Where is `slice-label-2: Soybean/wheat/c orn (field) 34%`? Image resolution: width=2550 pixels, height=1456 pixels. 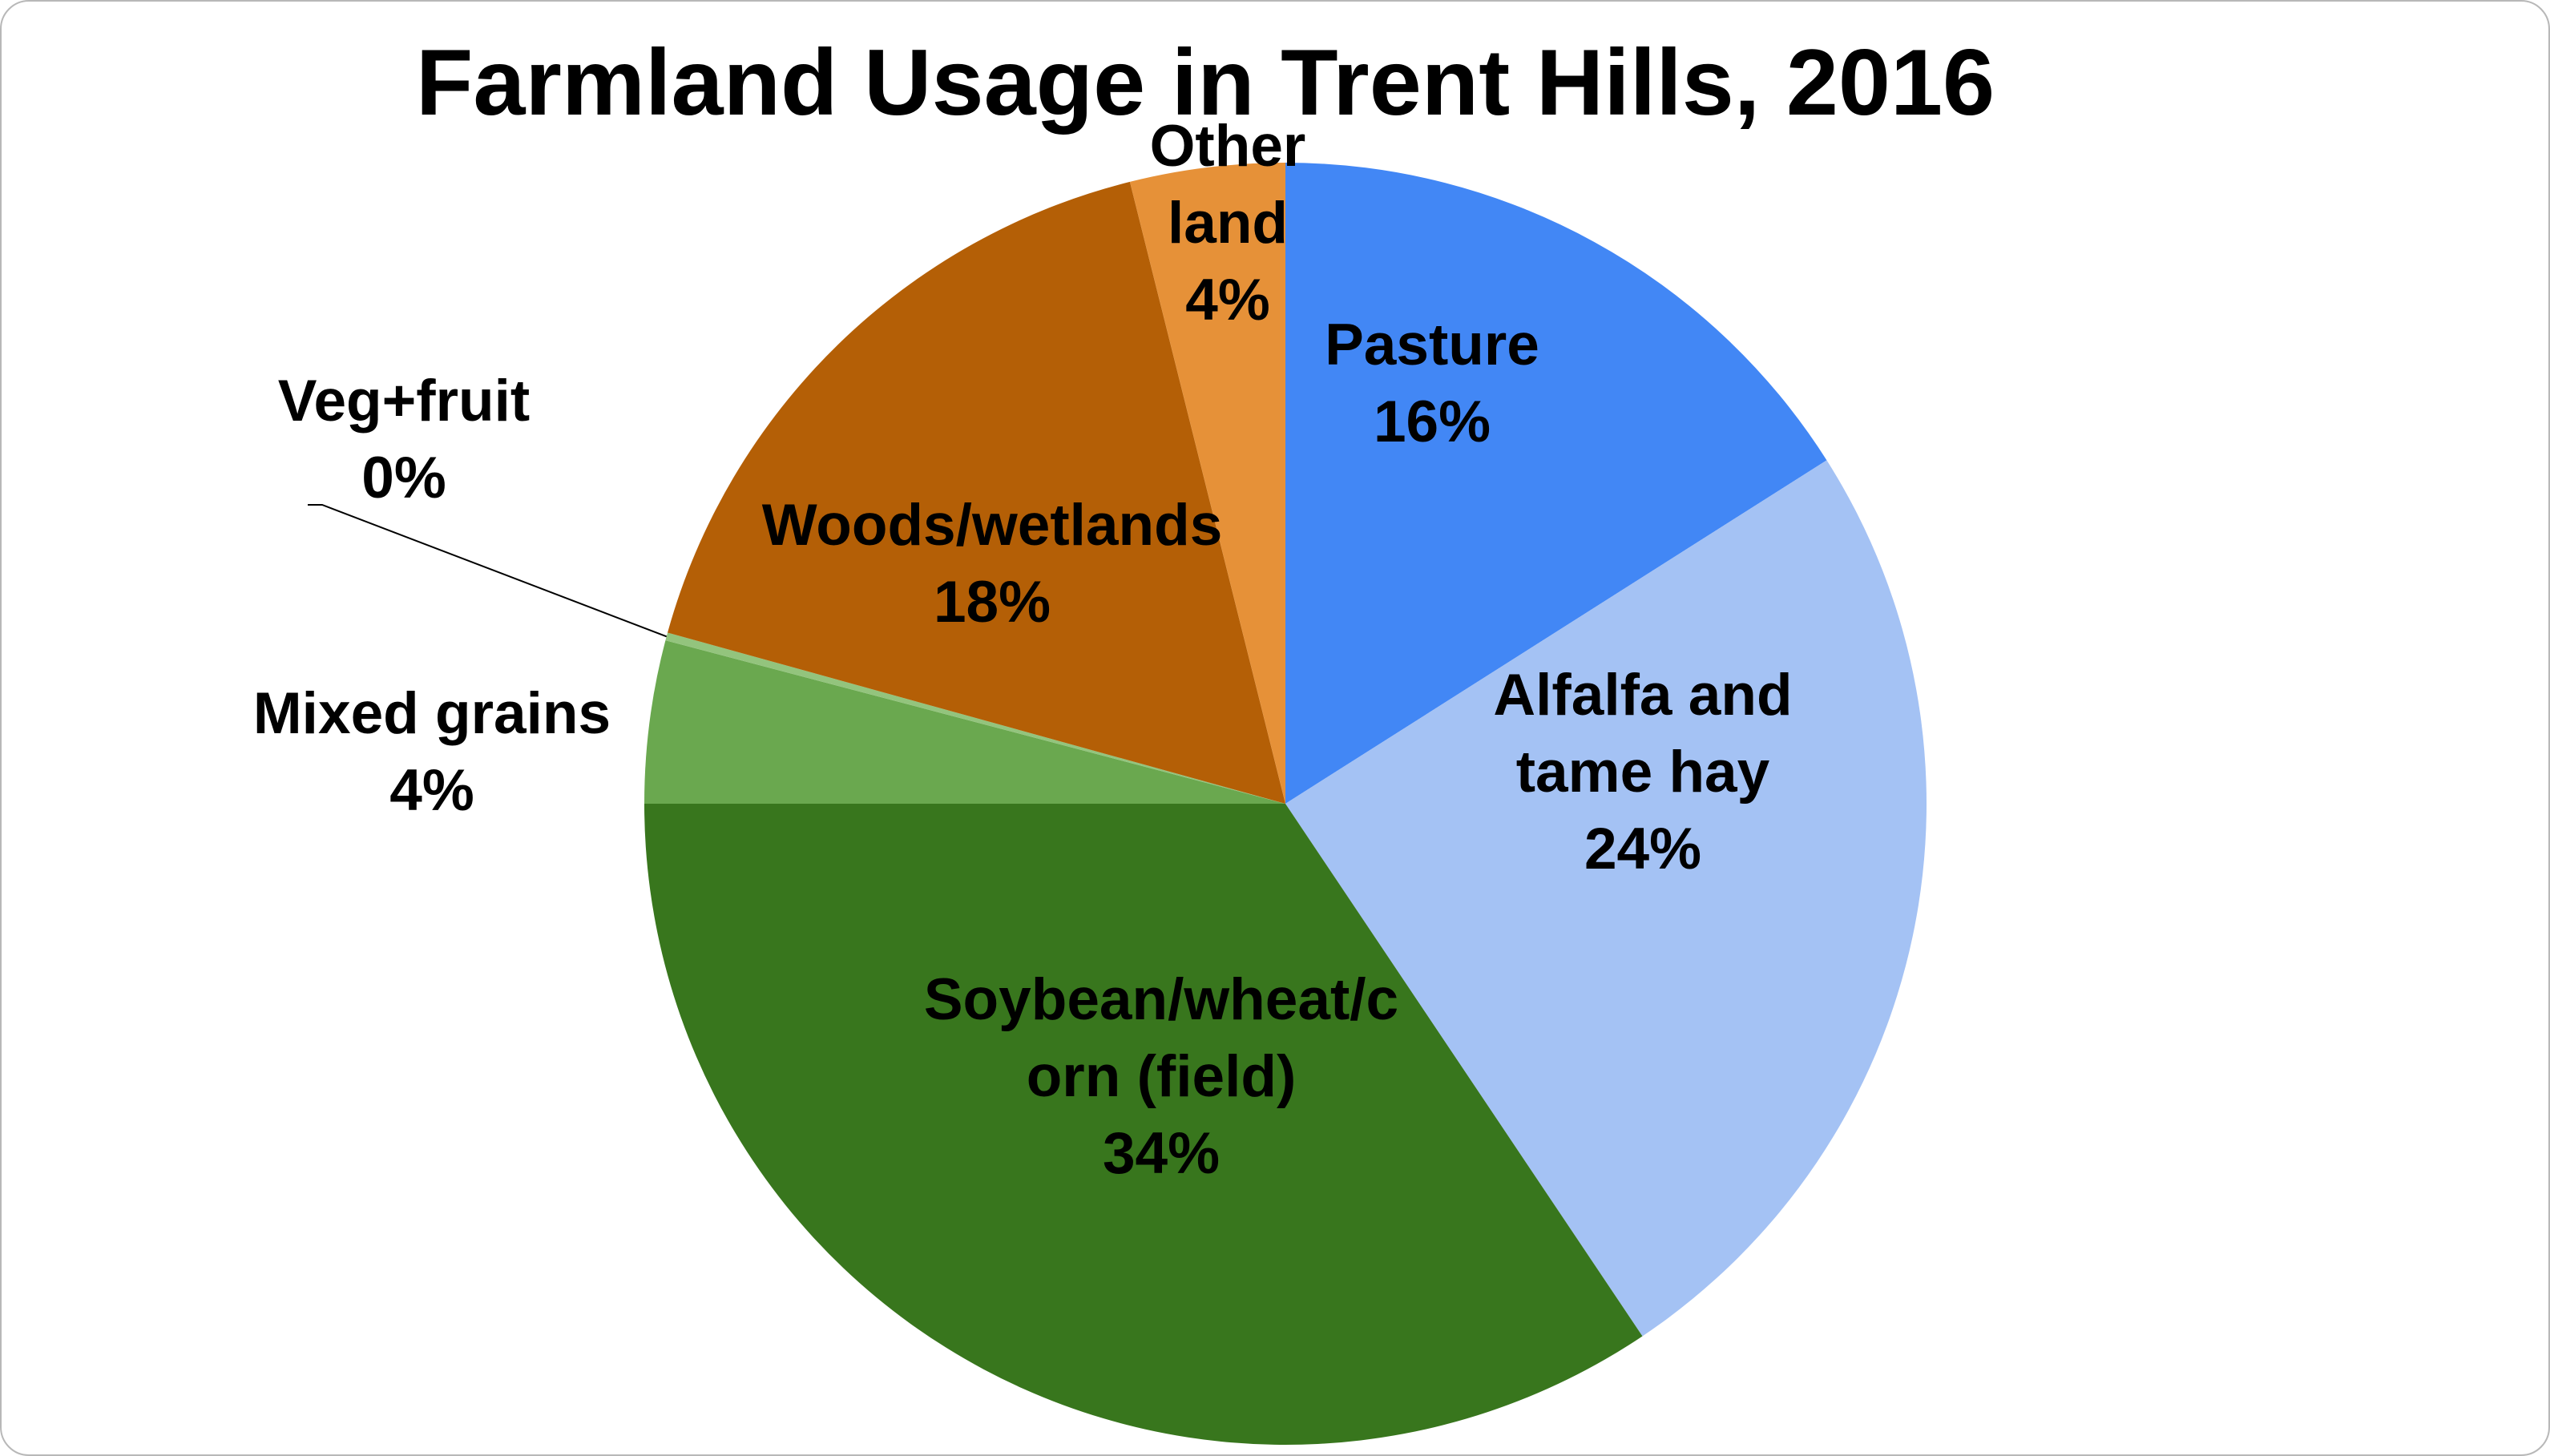
slice-label-2: Soybean/wheat/c orn (field) 34% is located at coordinates (1161, 1076).